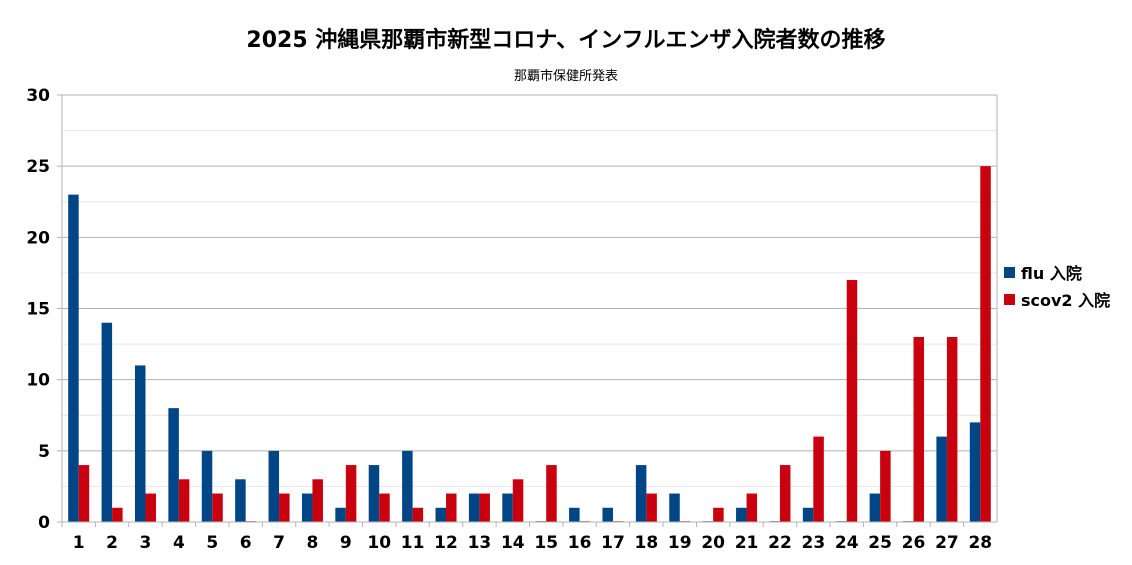  Describe the element at coordinates (446, 543) in the screenshot. I see `x-tick-label: 12` at that location.